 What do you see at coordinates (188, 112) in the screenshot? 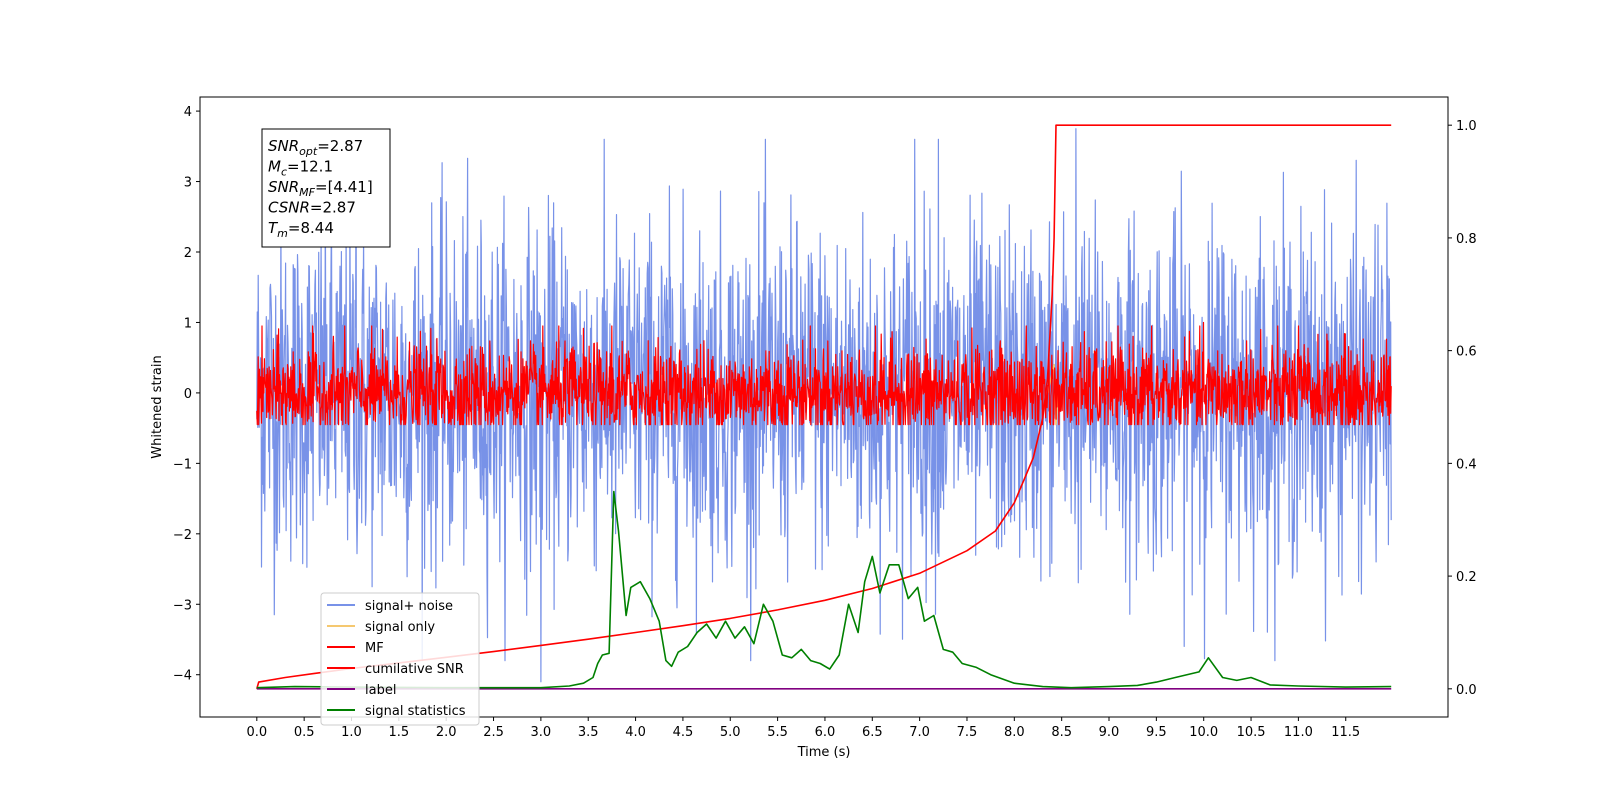
I see `y-left-tick-label: 4` at bounding box center [188, 112].